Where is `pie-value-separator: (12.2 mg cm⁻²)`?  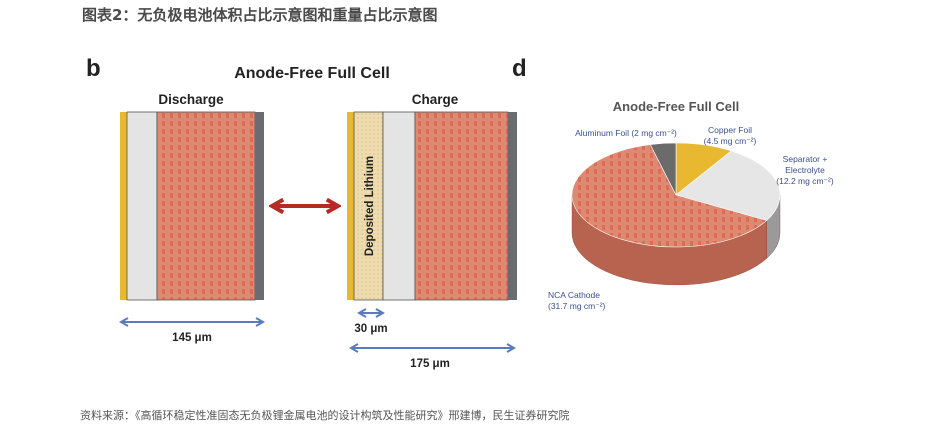 pie-value-separator: (12.2 mg cm⁻²) is located at coordinates (805, 181).